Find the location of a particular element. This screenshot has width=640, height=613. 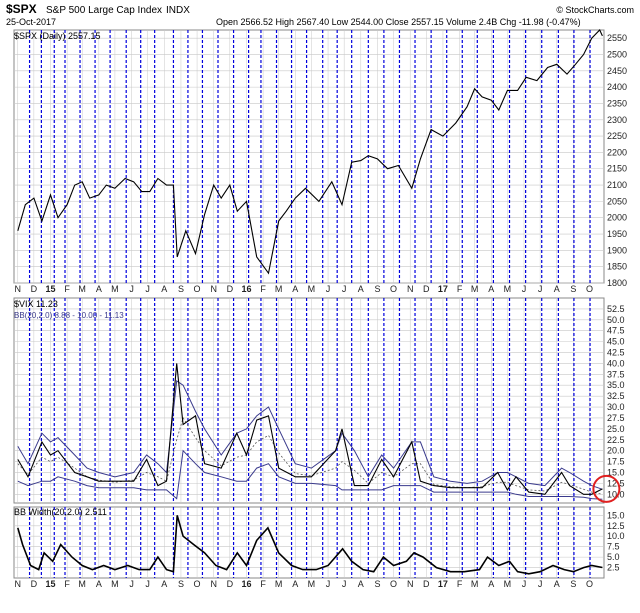

y-tick-label: 2100 is located at coordinates (617, 185).